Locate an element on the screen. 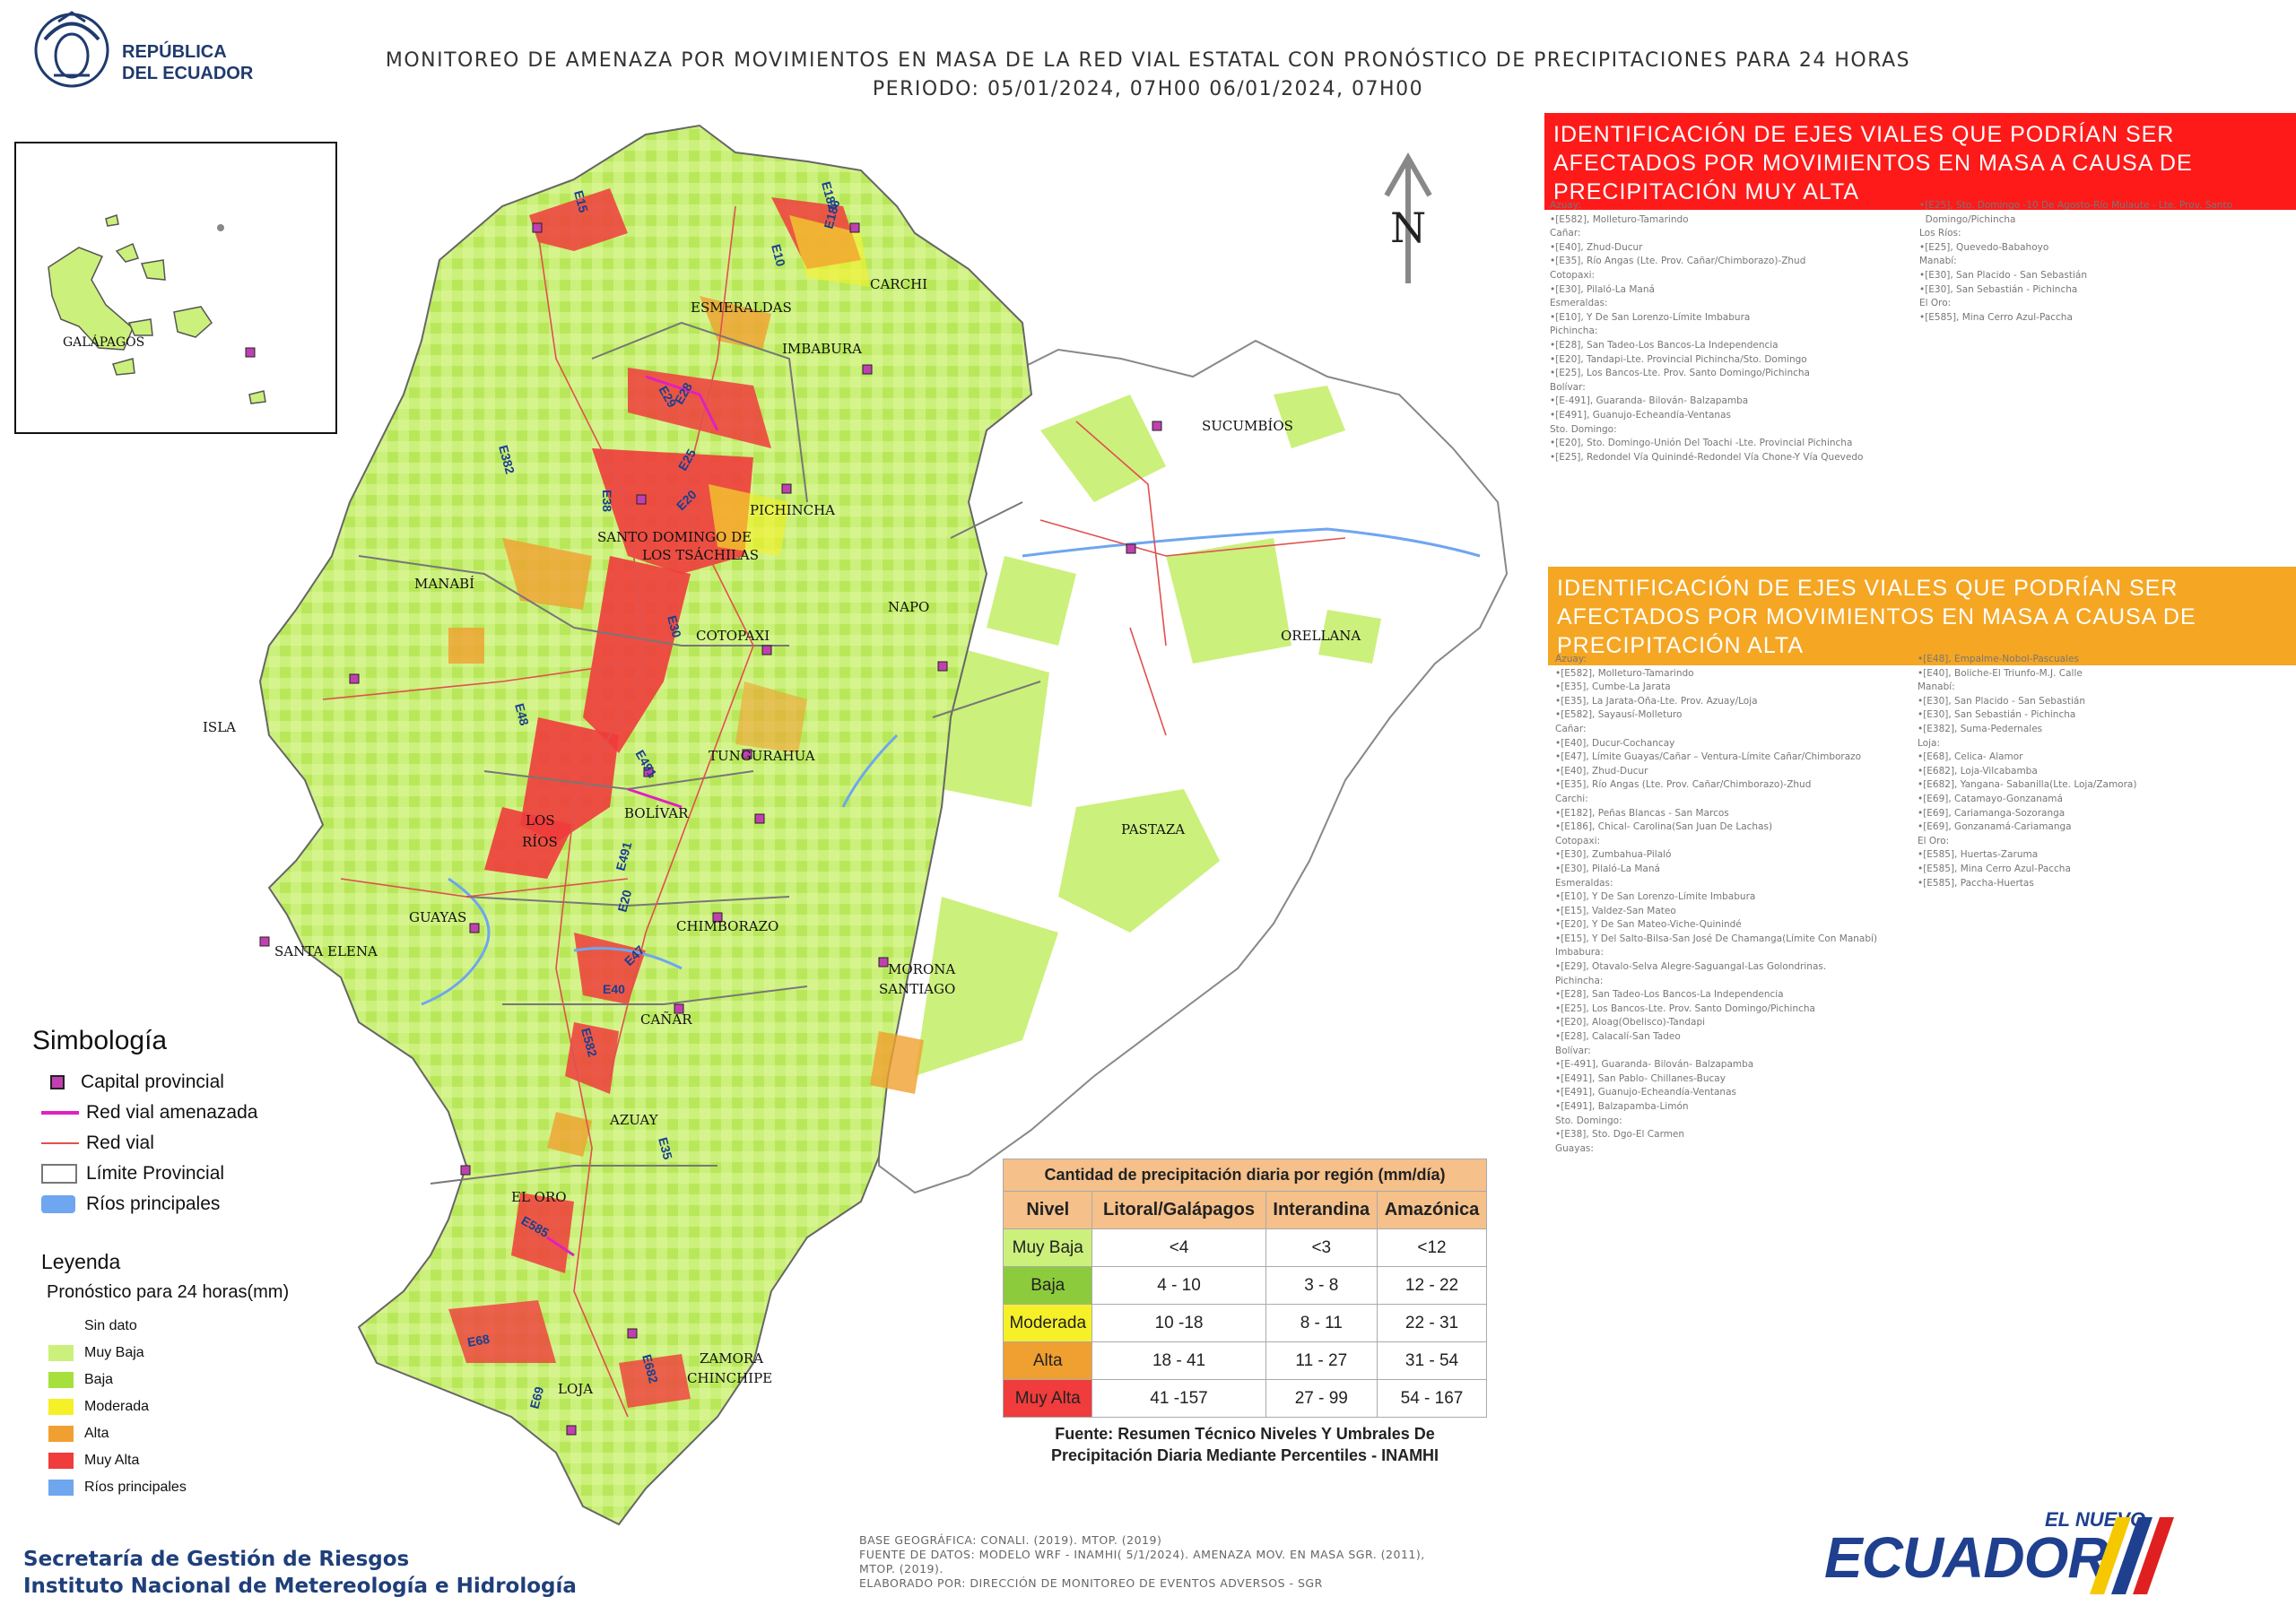 This screenshot has height=1623, width=2296. province-label: MANABÍ is located at coordinates (444, 584).